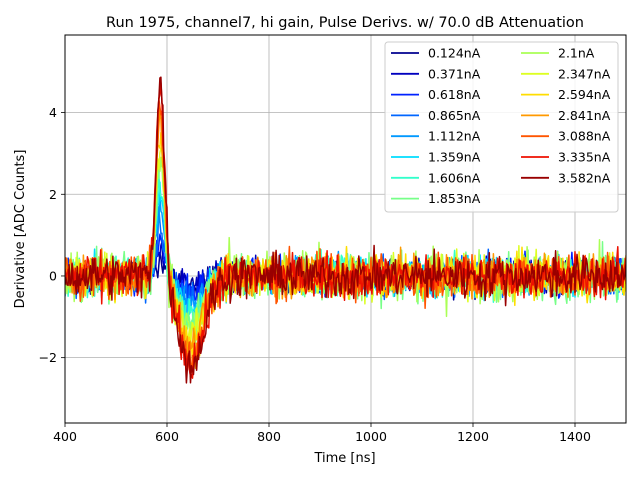 The image size is (640, 480). What do you see at coordinates (454, 53) in the screenshot?
I see `legend-label: 0.124nA` at bounding box center [454, 53].